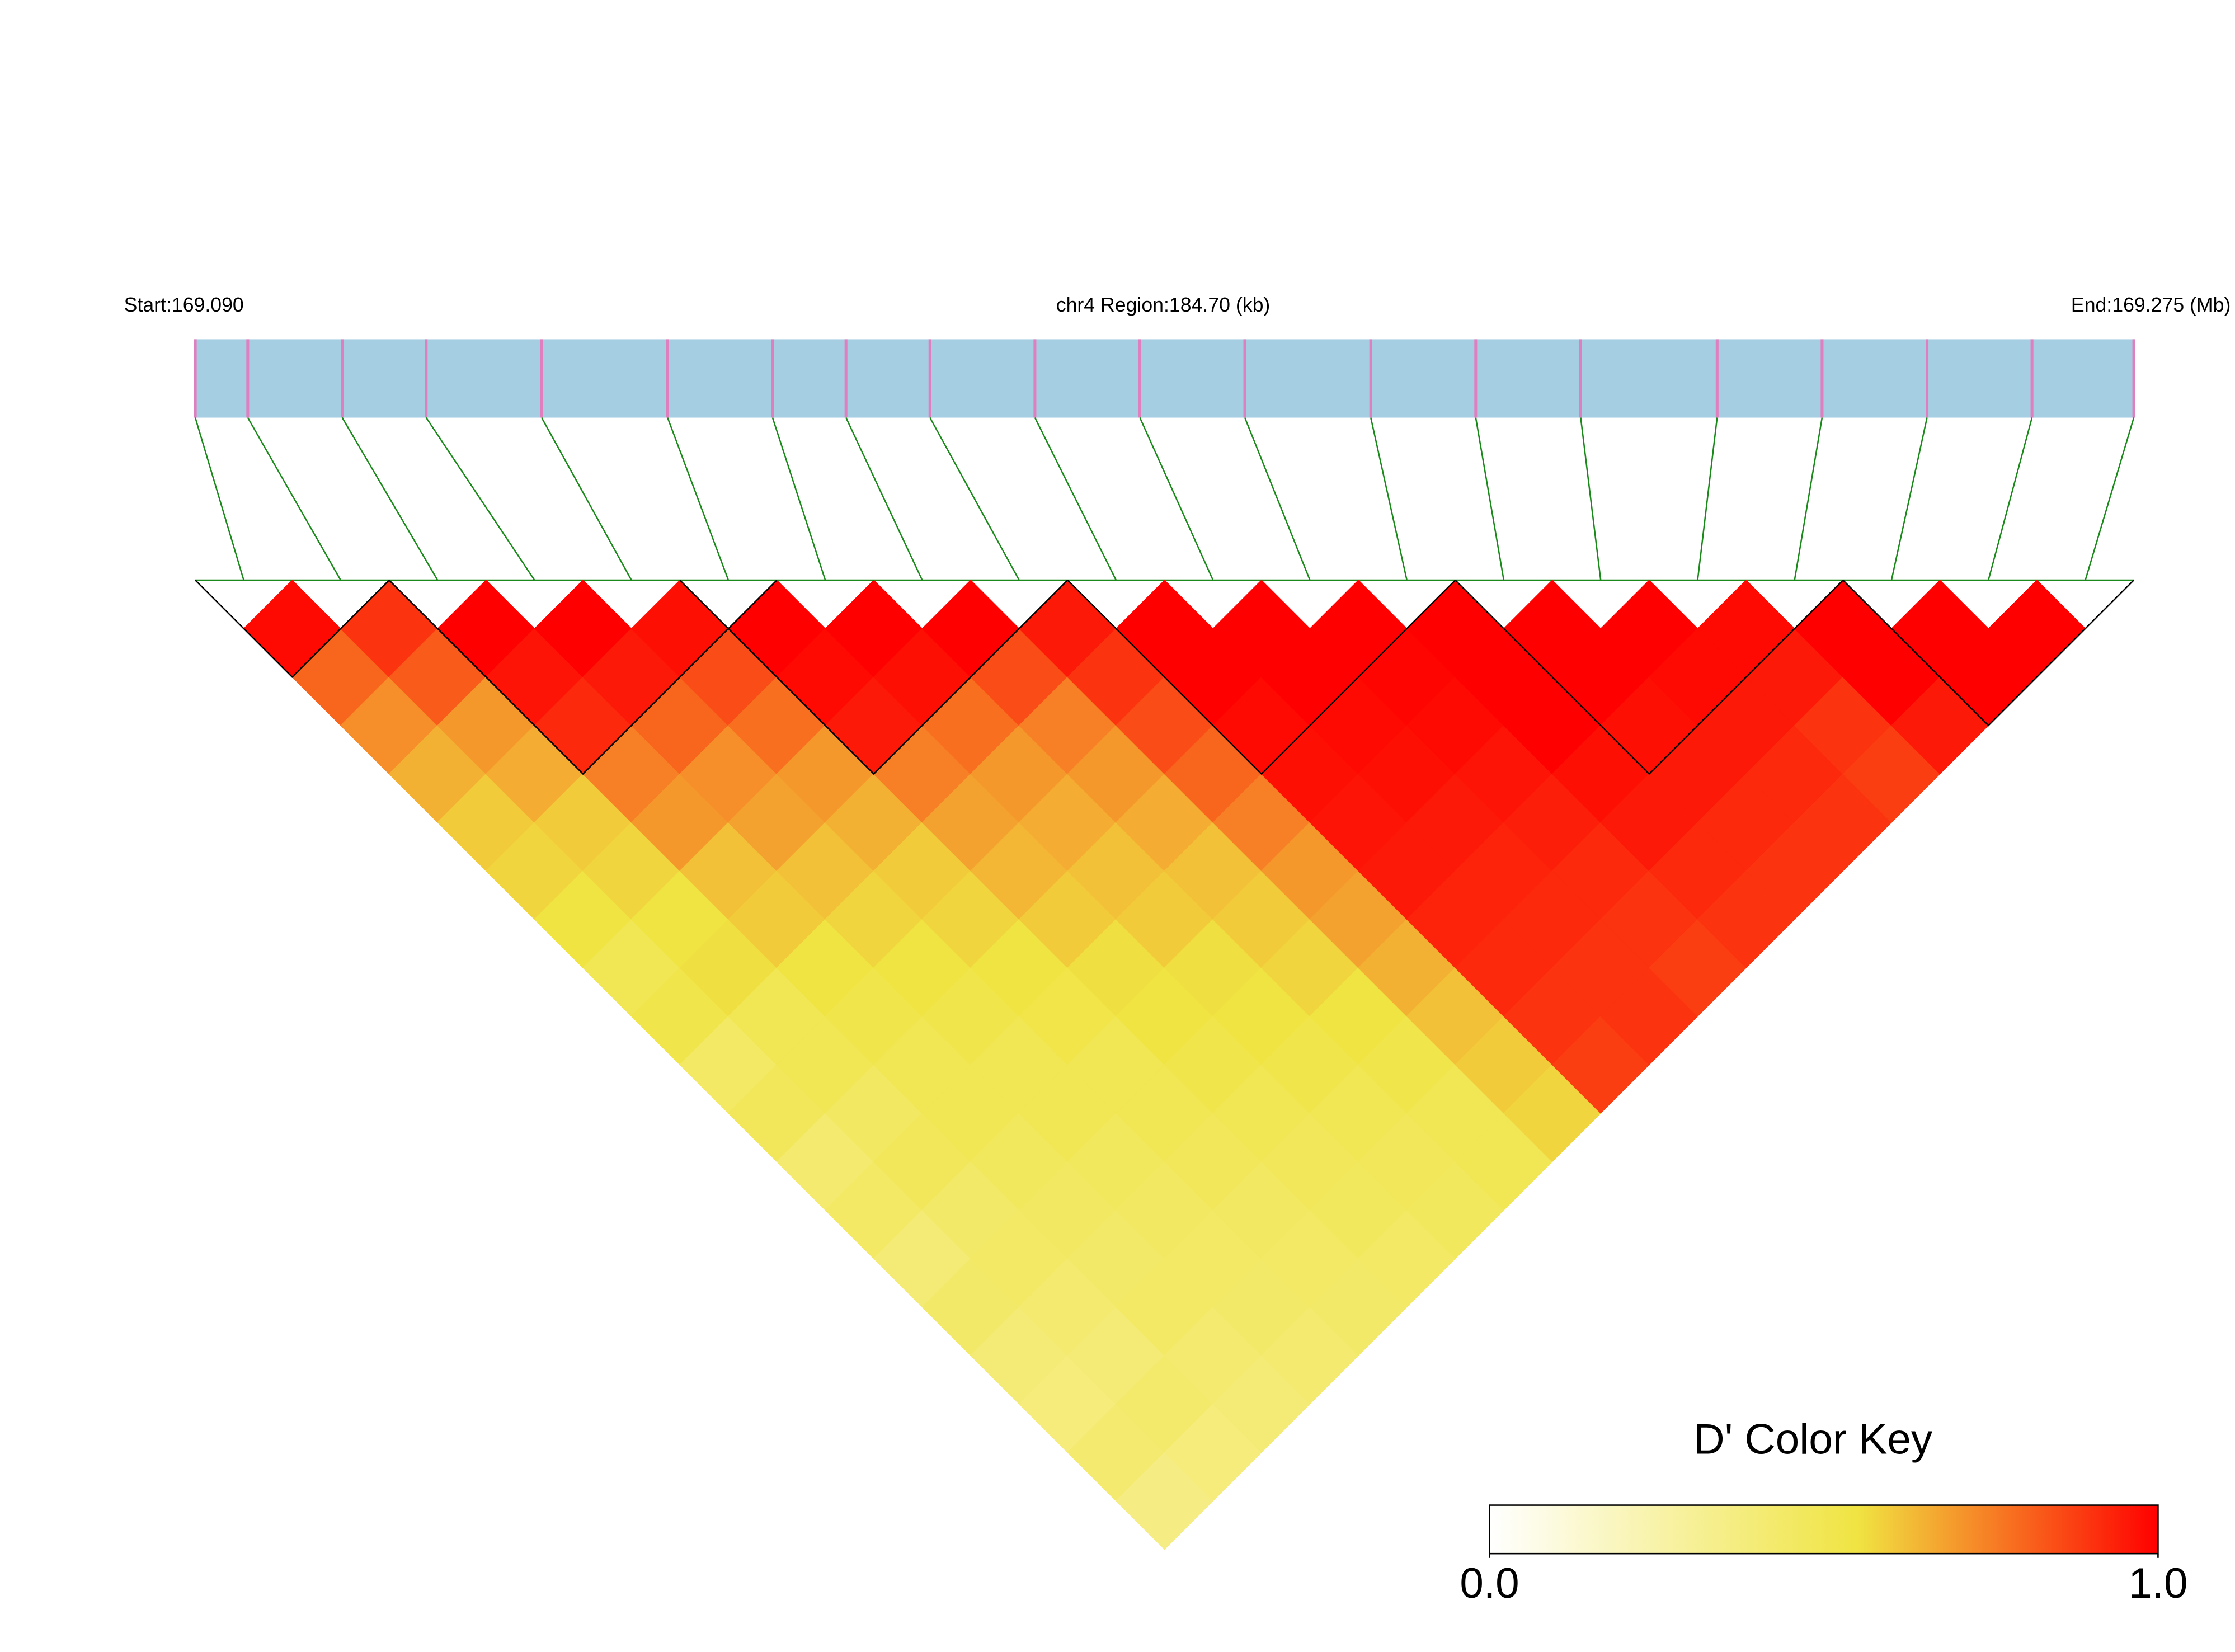  I want to click on key-tick-label: 0.0, so click(1489, 1584).